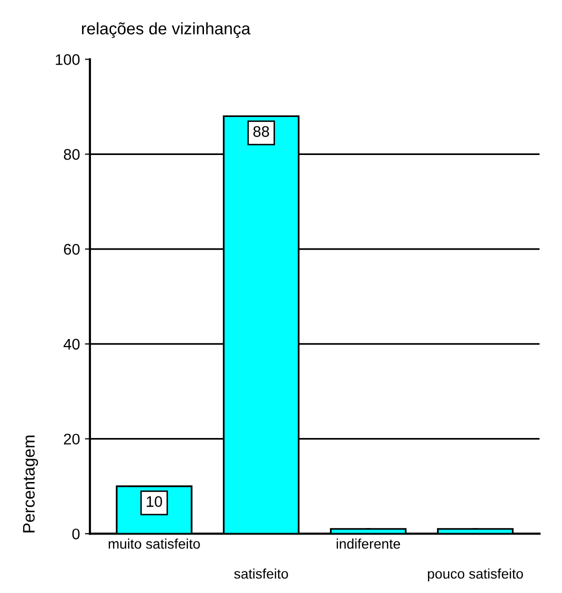 The width and height of the screenshot is (562, 593). What do you see at coordinates (166, 30) in the screenshot?
I see `chart-title: relações de vizinhança` at bounding box center [166, 30].